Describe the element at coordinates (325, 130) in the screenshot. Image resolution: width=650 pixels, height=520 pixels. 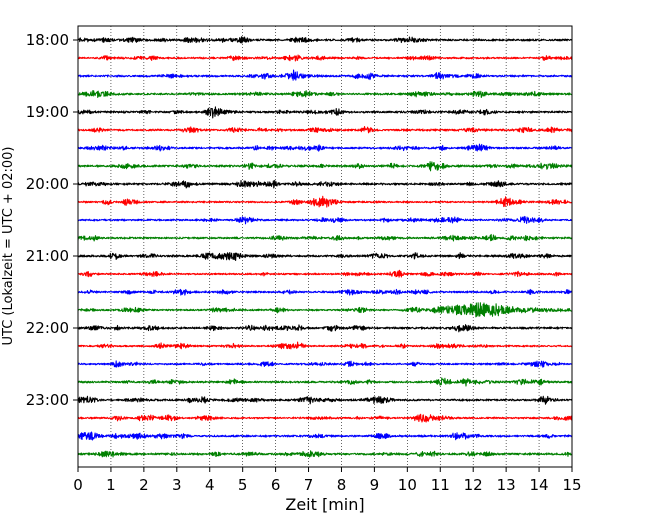
I see `trace-1915` at that location.